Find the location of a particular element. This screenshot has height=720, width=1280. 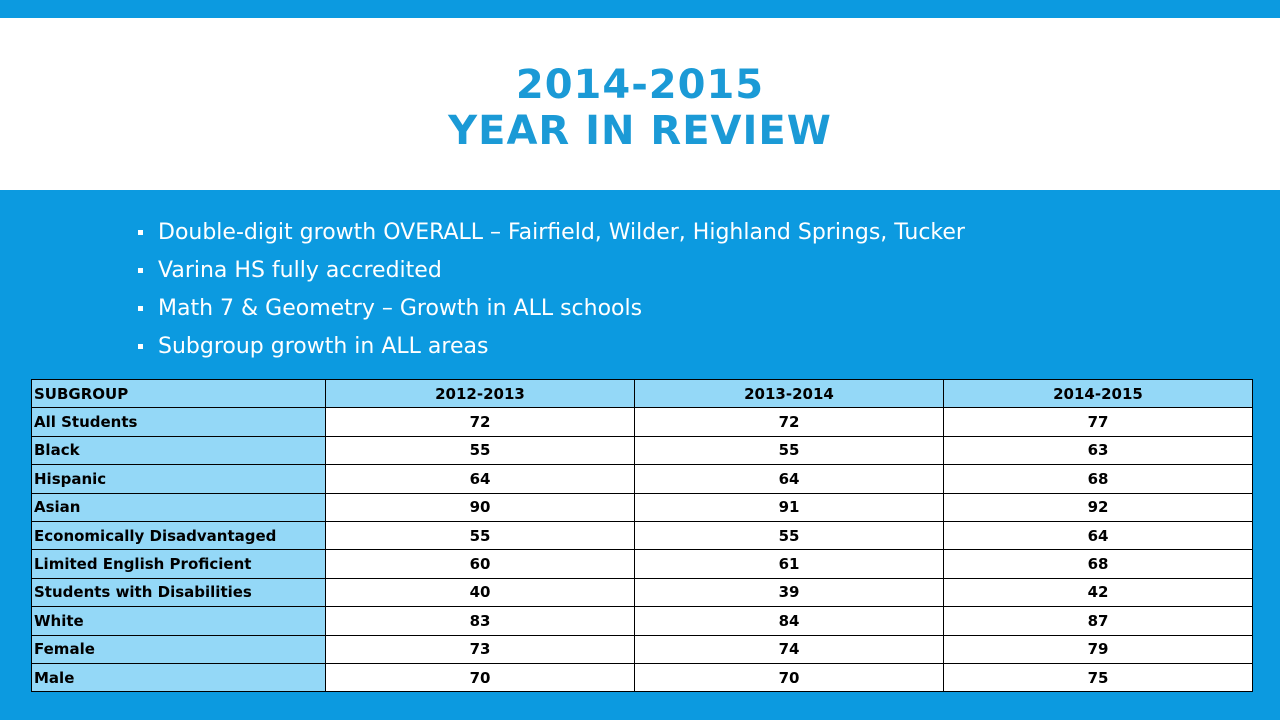

cell-value: 73 is located at coordinates (480, 649).